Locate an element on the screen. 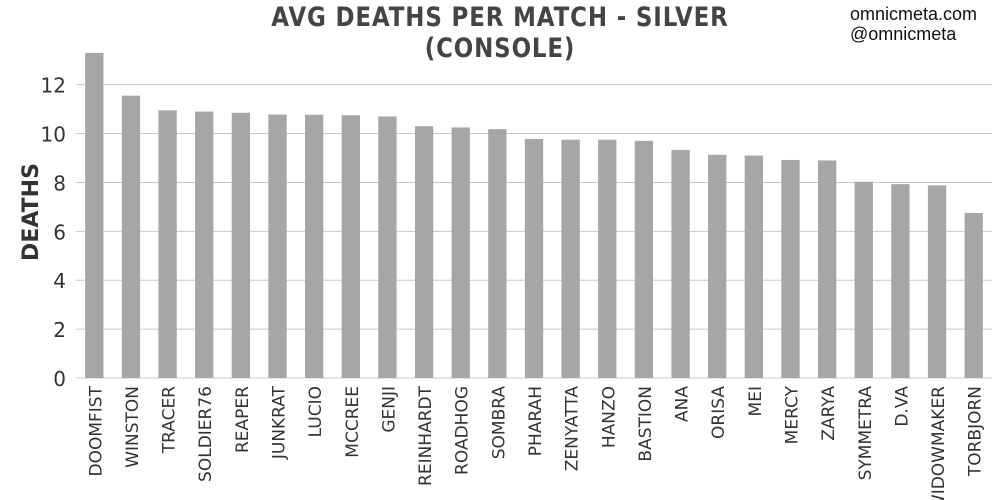  x-tick-label: SOMBRA is located at coordinates (499, 423).